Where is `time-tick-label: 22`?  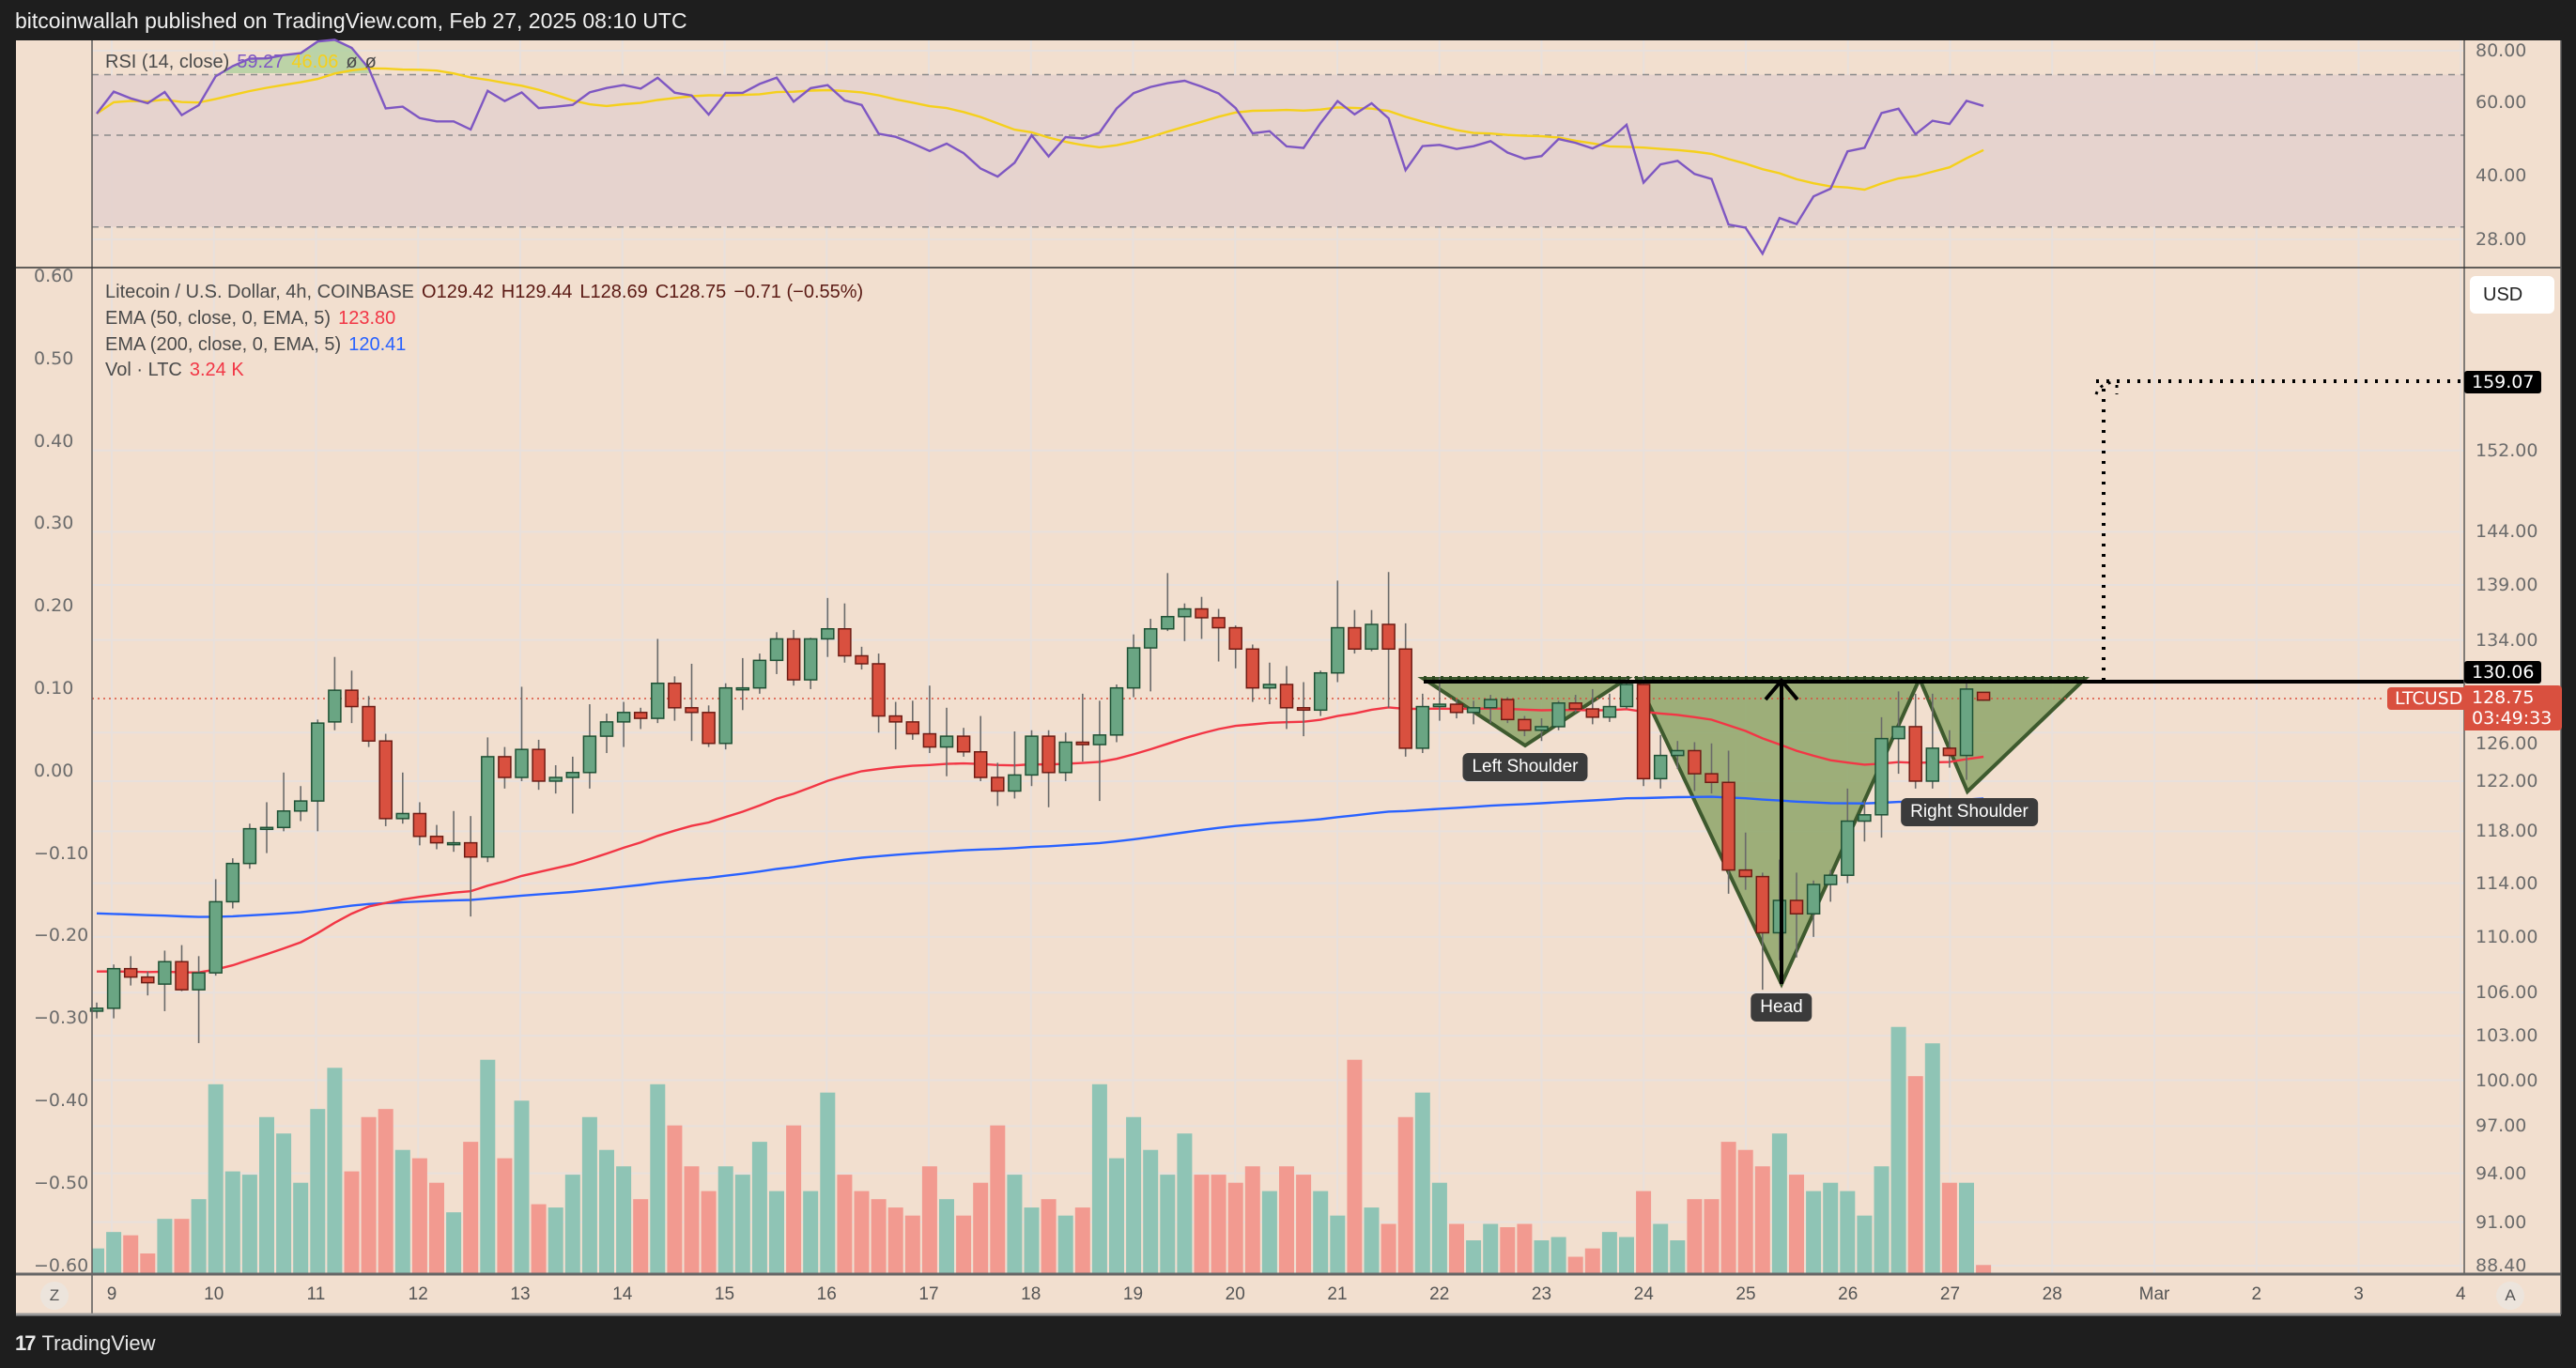 time-tick-label: 22 is located at coordinates (1439, 1294).